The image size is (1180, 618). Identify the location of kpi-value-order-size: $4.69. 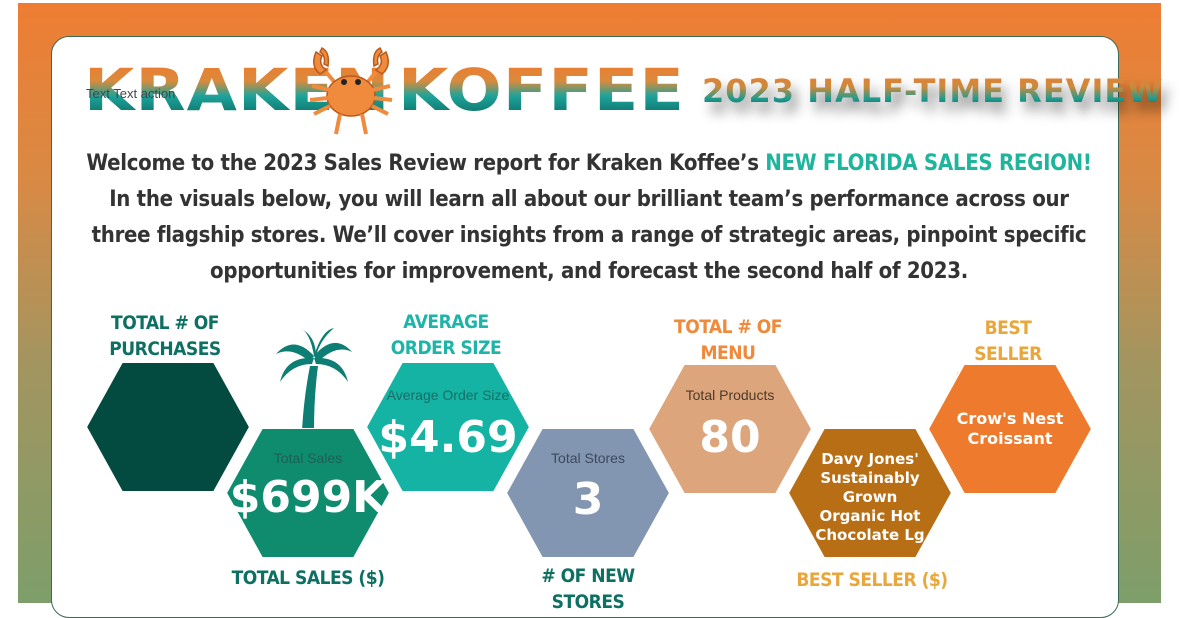
(448, 437).